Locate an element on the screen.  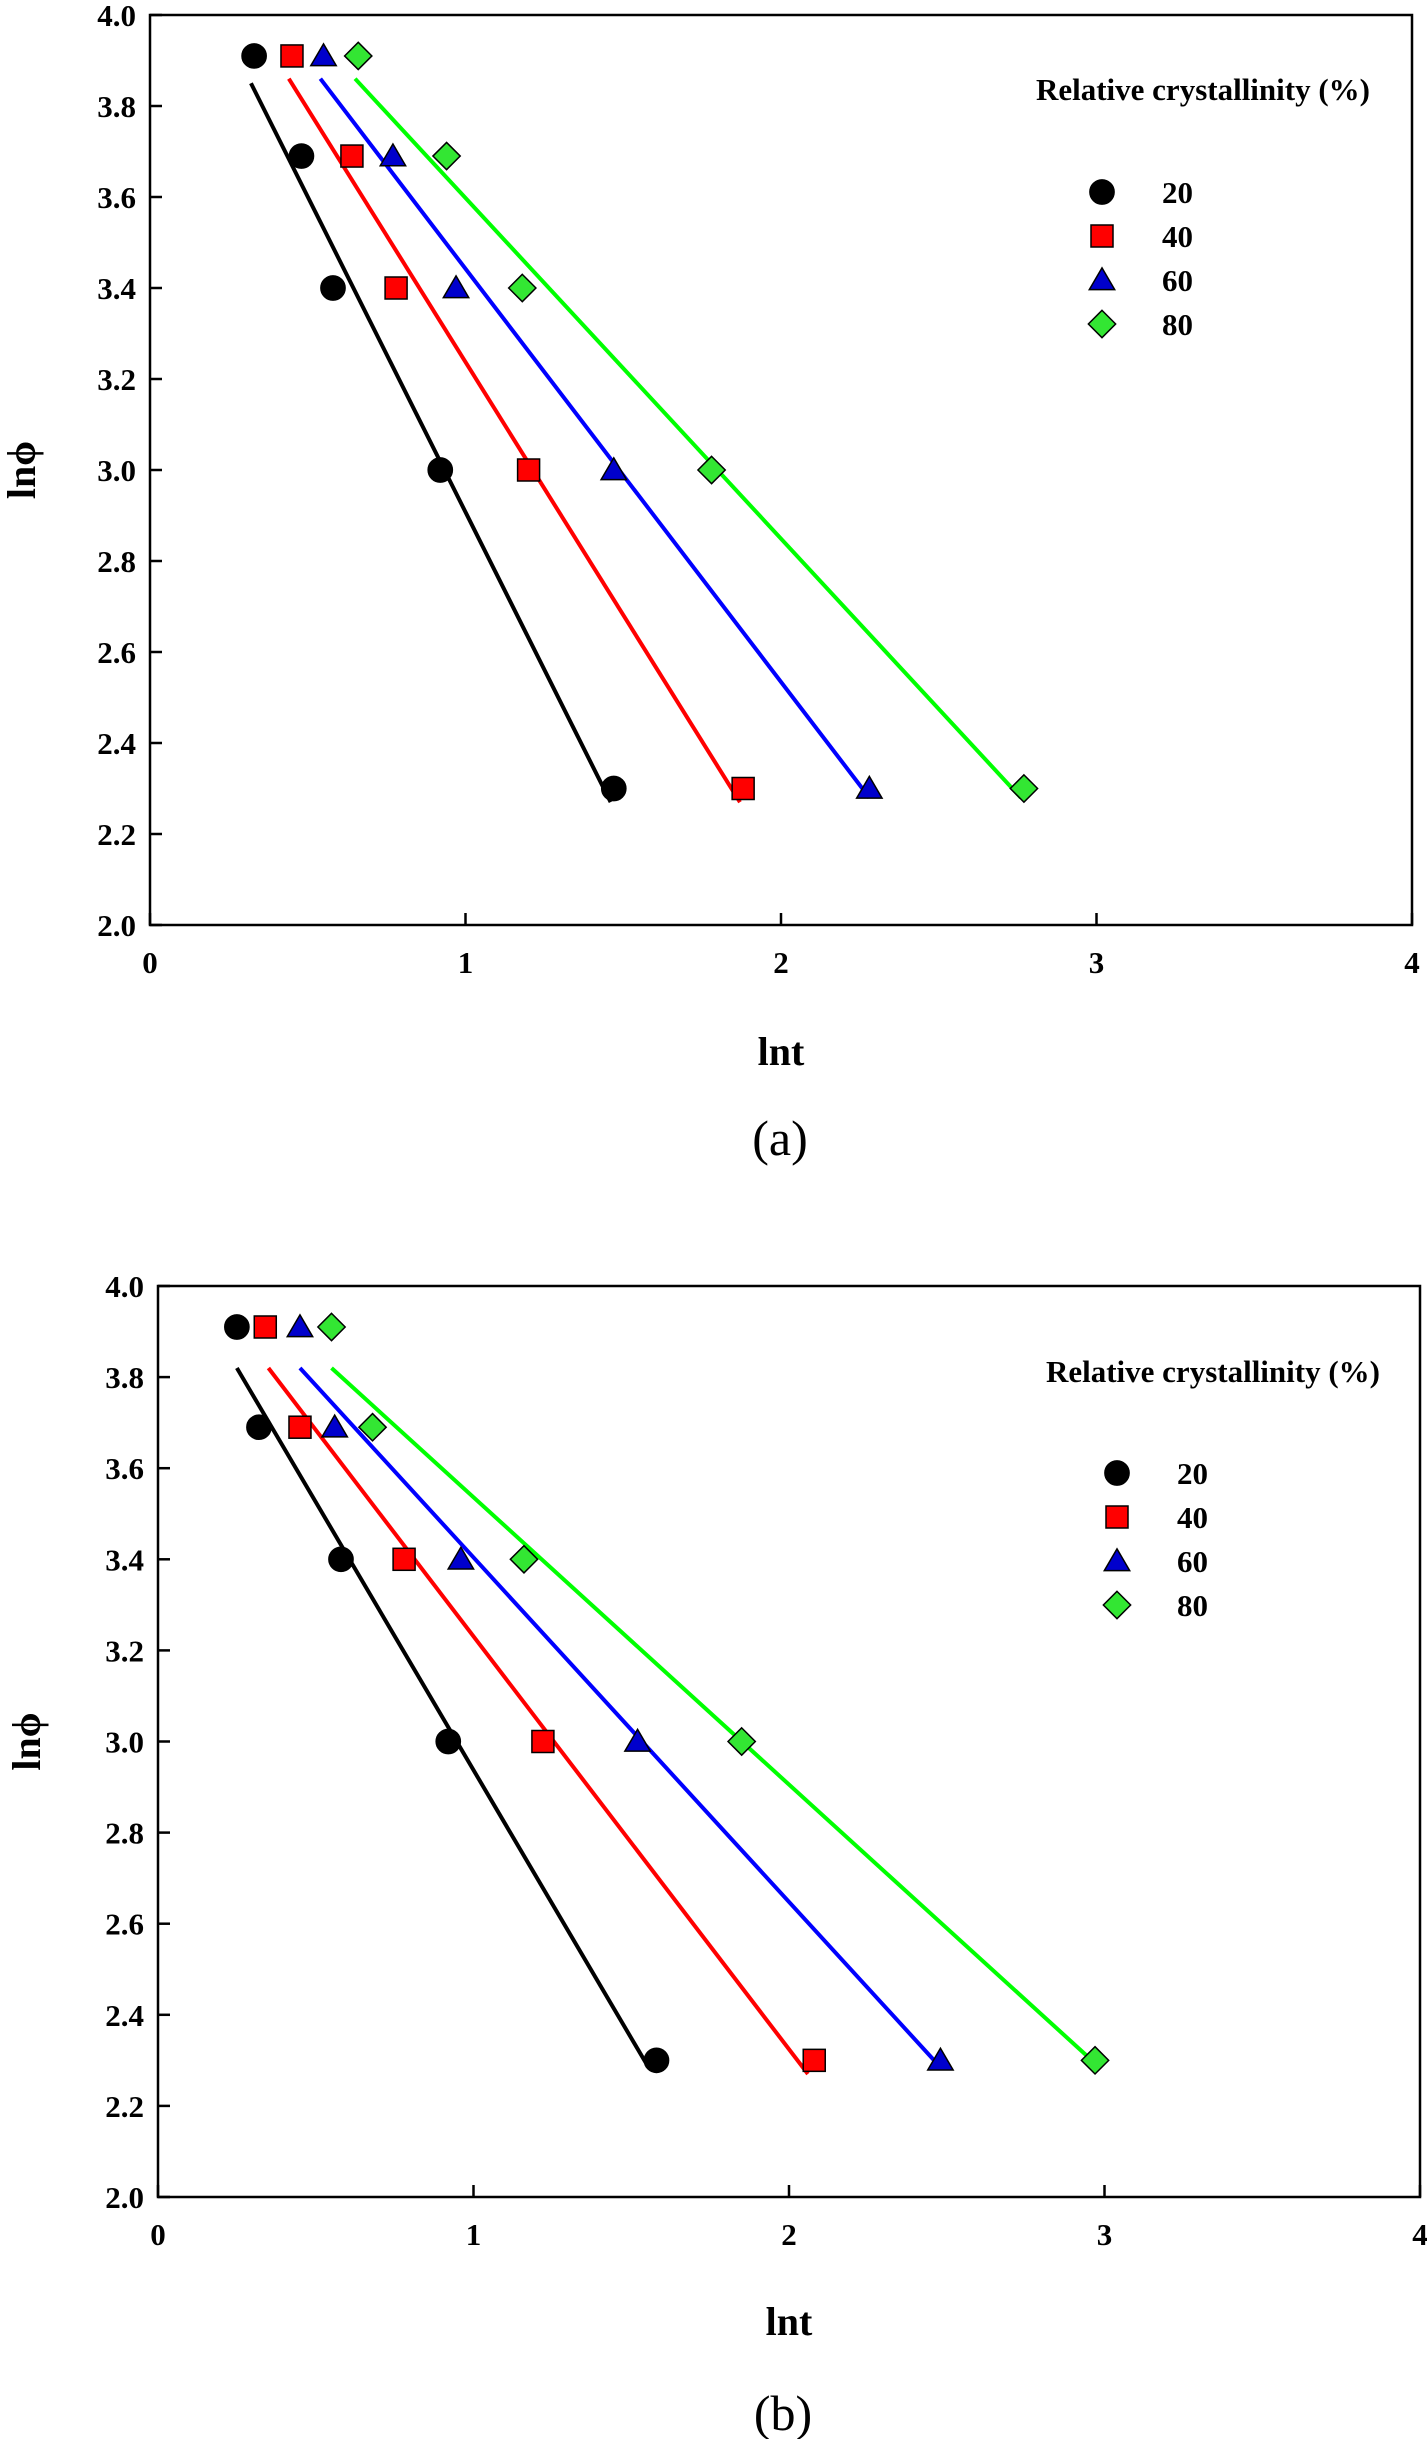
y-tick-label-a-10: 4.0 is located at coordinates (116, 16).